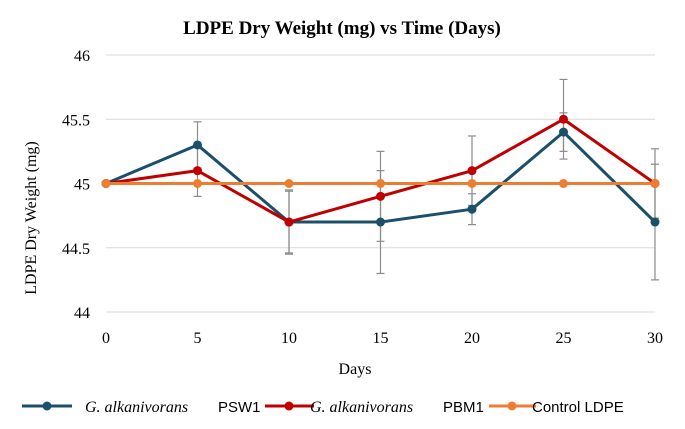 The width and height of the screenshot is (685, 429). I want to click on legend-item-control: Control LDPE, so click(556, 407).